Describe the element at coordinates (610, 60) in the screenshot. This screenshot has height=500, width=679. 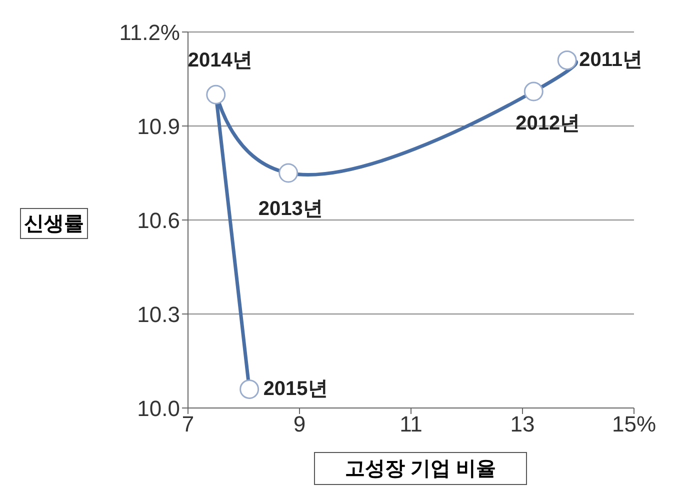
I see `annotation: 2011년` at that location.